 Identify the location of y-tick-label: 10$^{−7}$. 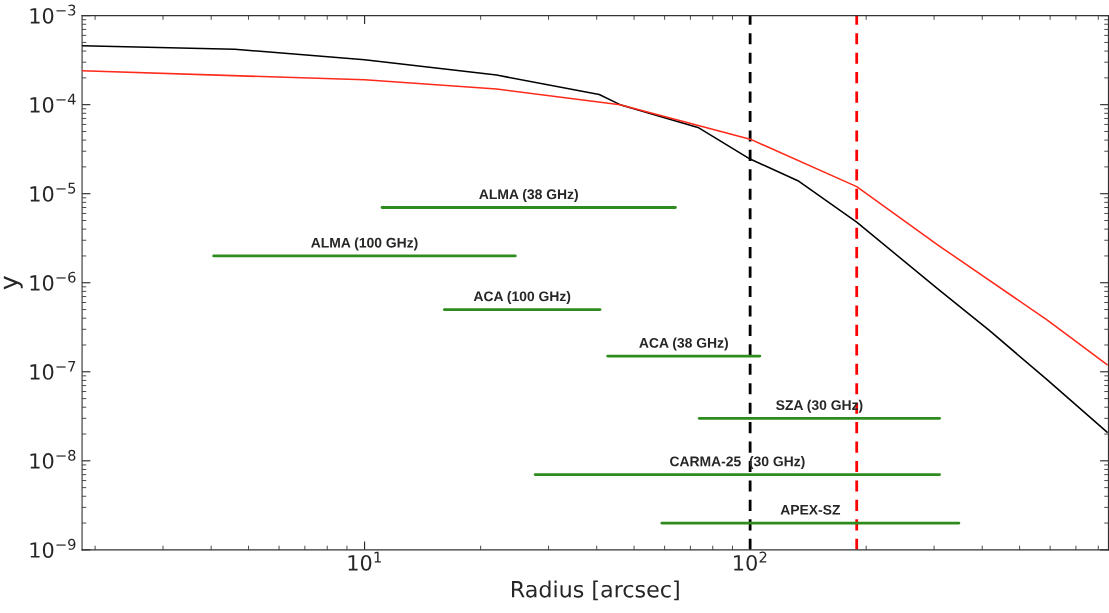
(53, 370).